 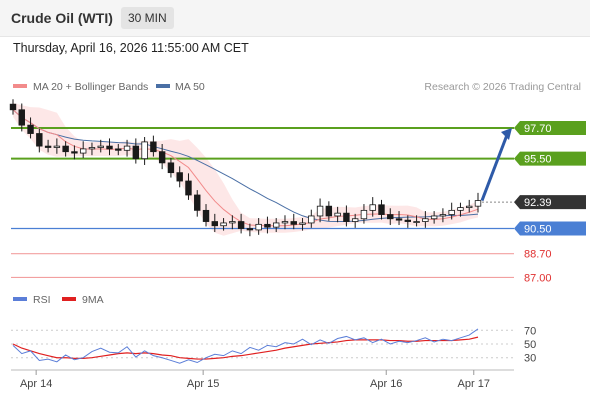 I want to click on rsi-ma-legend-label: 9MA, so click(x=93, y=300).